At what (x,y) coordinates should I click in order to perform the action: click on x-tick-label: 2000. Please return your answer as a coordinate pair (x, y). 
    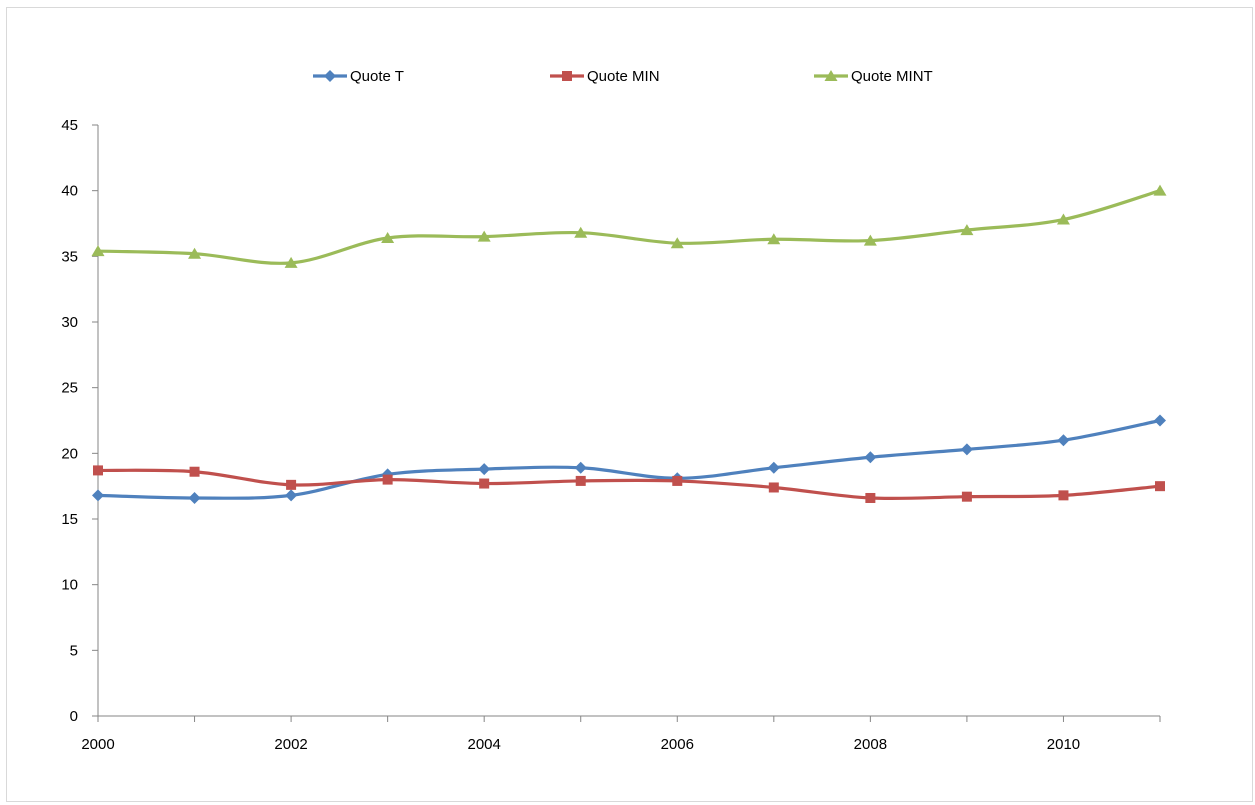
    Looking at the image, I should click on (97, 744).